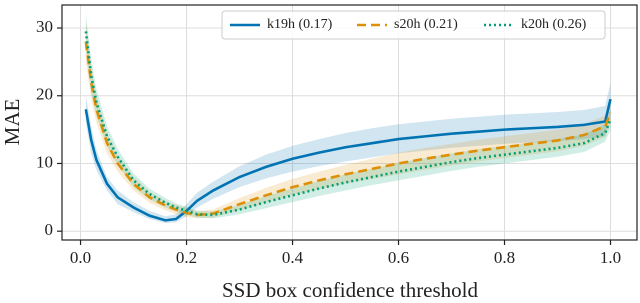 The height and width of the screenshot is (303, 640). What do you see at coordinates (610, 257) in the screenshot?
I see `x-tick-label: 1.0` at bounding box center [610, 257].